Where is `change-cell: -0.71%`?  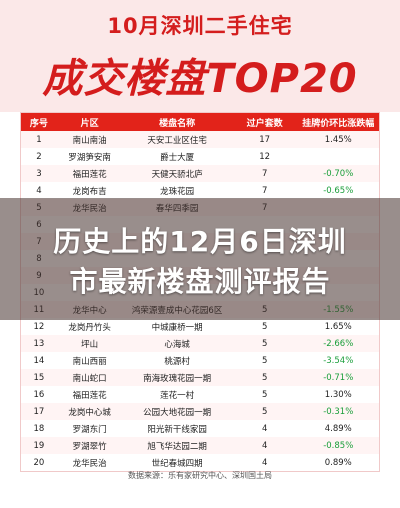 change-cell: -0.71% is located at coordinates (338, 377).